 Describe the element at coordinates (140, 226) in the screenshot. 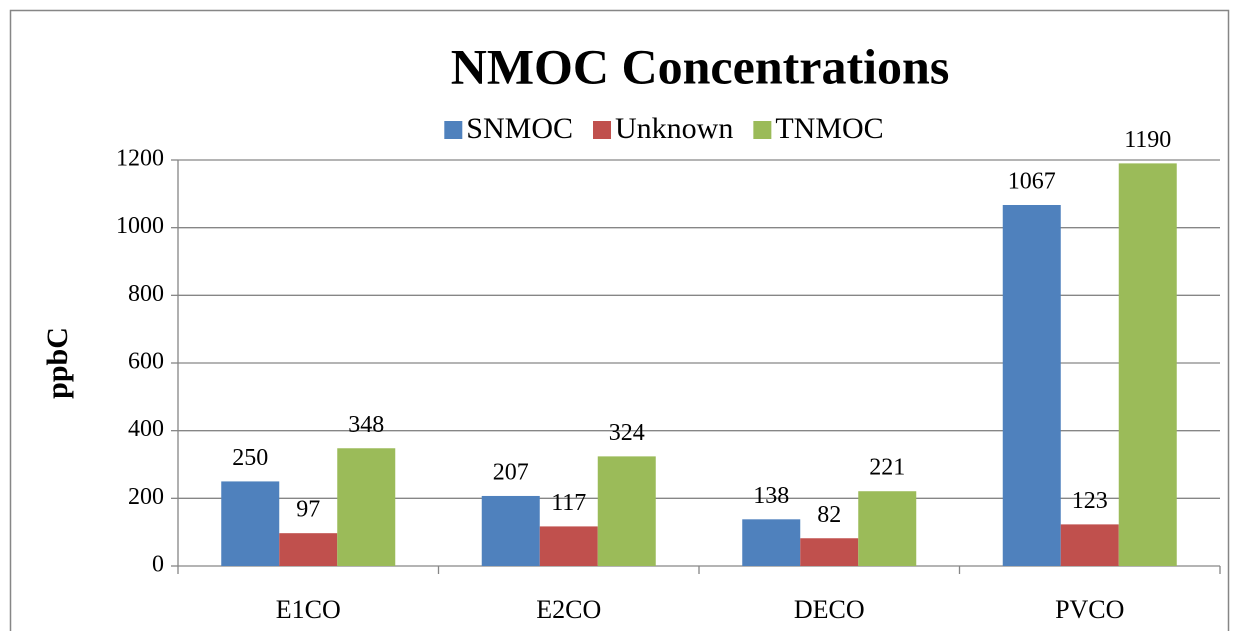

I see `y-tick-label: 1000` at that location.